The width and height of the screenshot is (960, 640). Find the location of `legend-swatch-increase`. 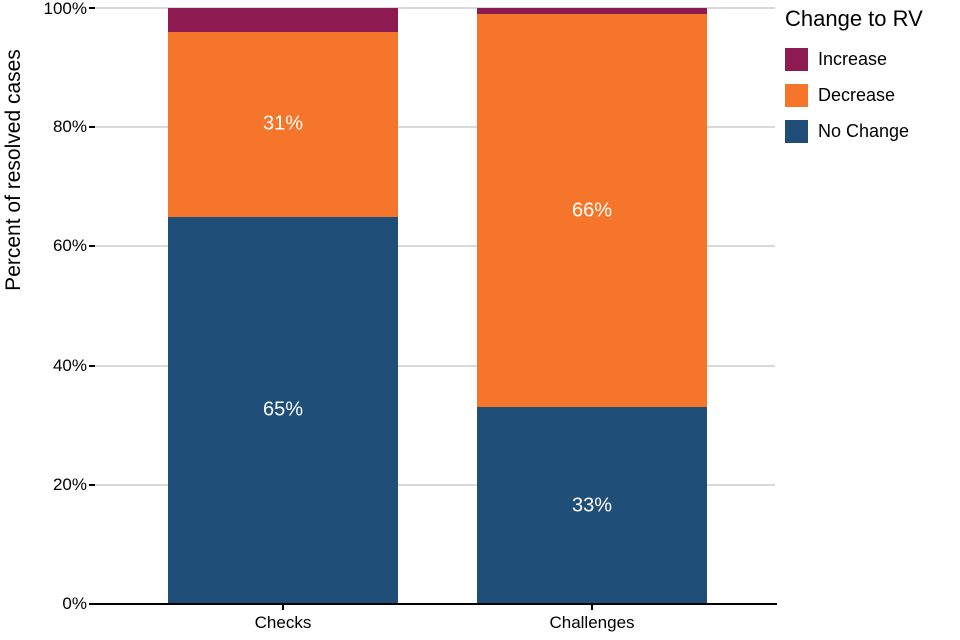

legend-swatch-increase is located at coordinates (796, 59).